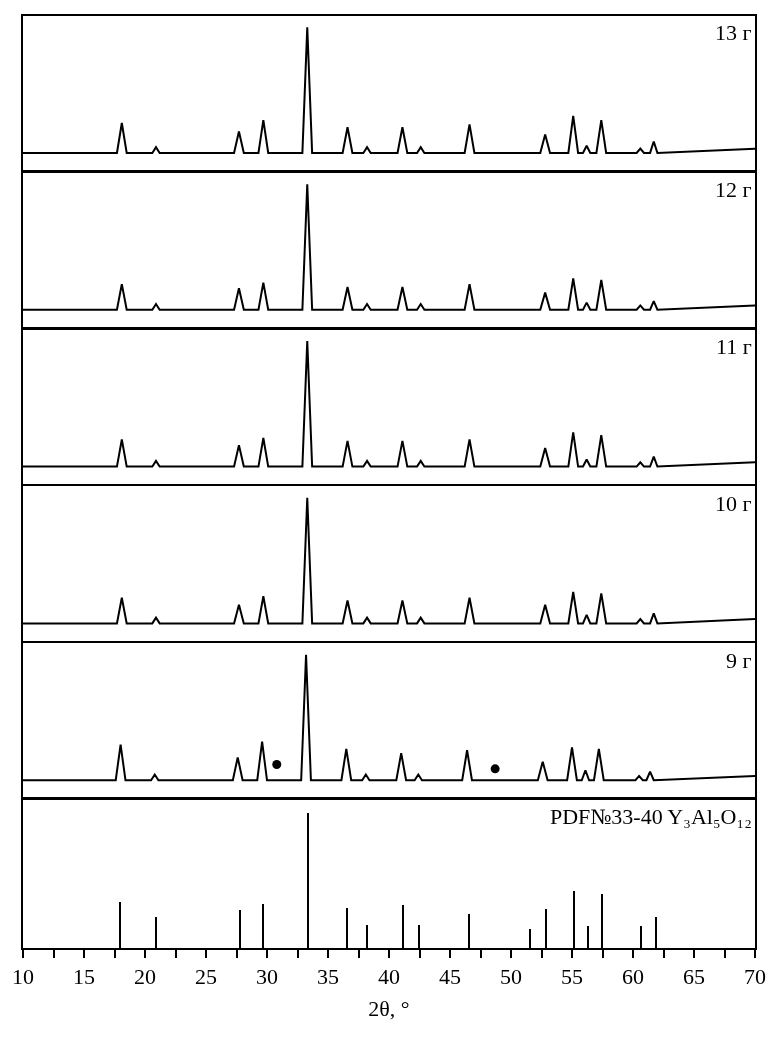 This screenshot has width=778, height=1048. I want to click on x-tick-label: 60, so click(633, 977).